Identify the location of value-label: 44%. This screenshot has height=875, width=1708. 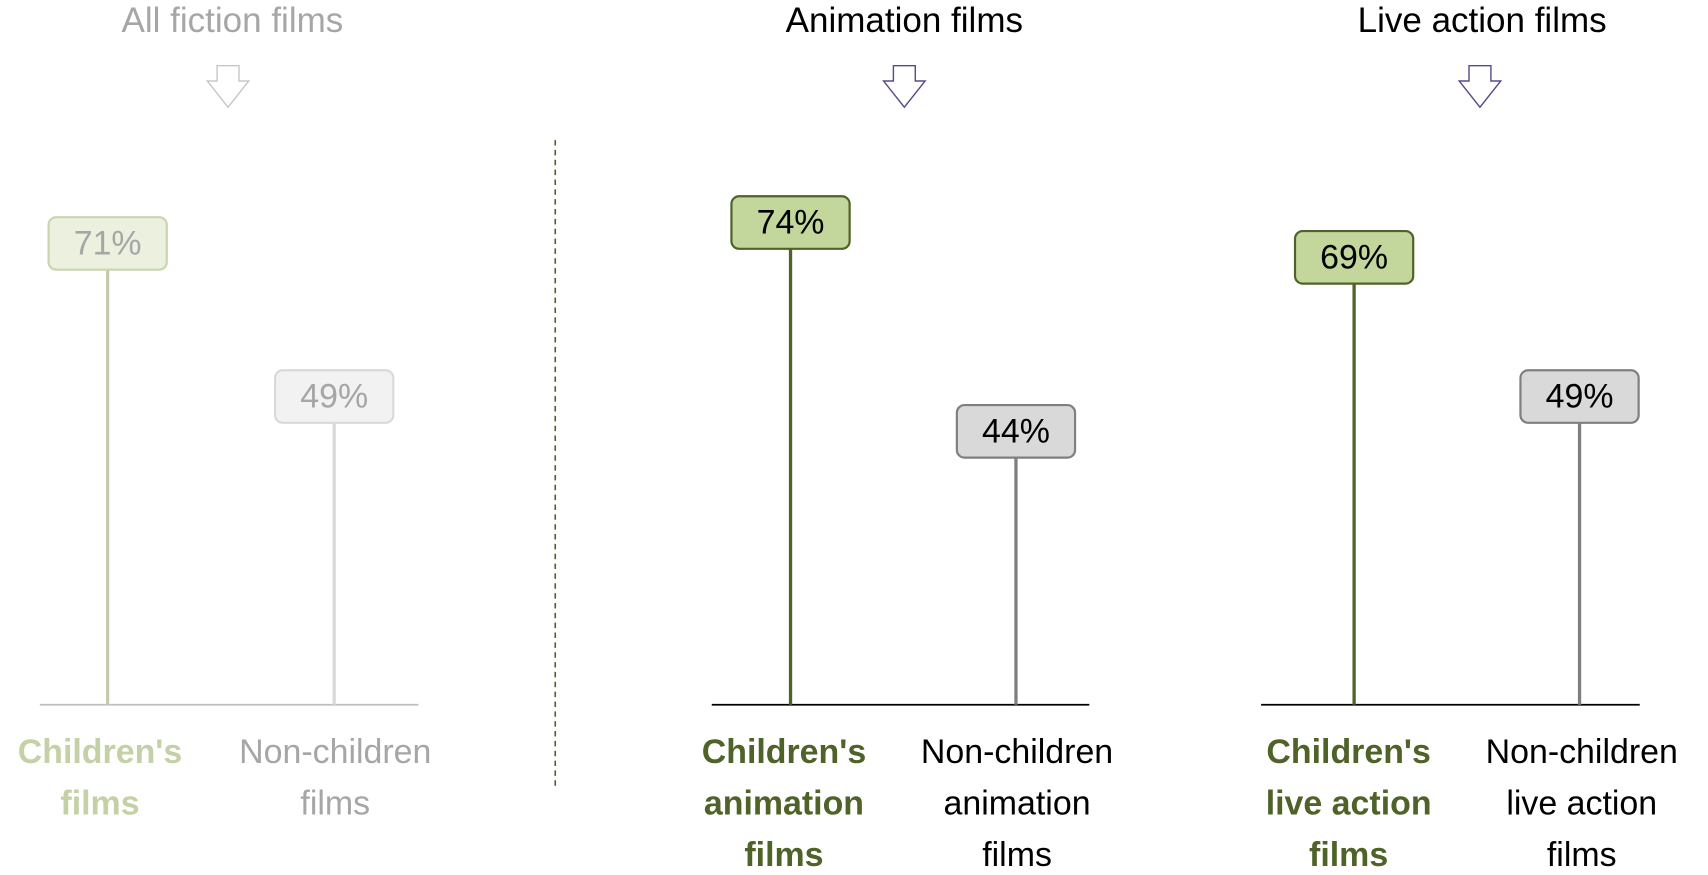
(1016, 431).